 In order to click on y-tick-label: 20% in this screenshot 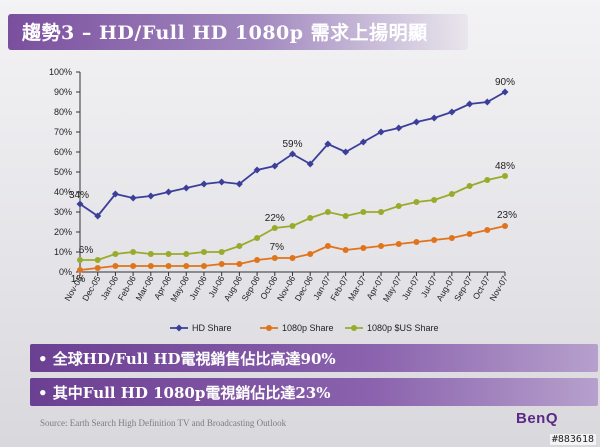, I will do `click(63, 232)`.